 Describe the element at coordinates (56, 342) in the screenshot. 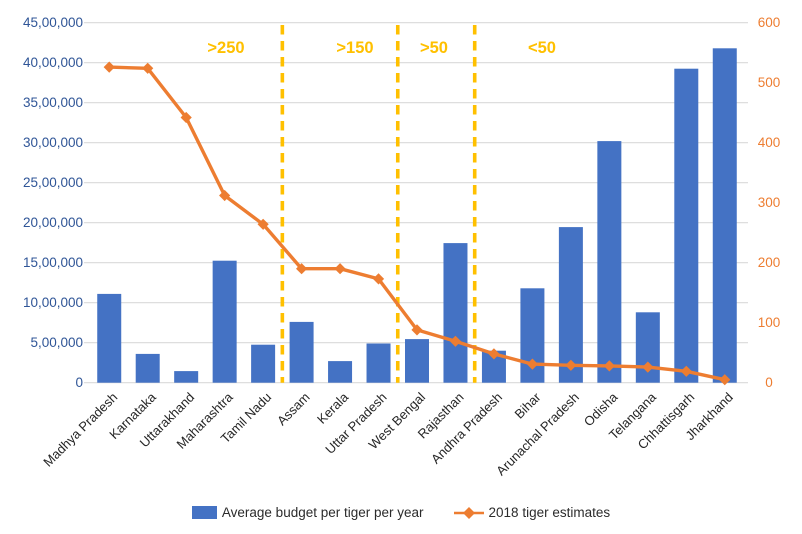

I see `left-axis-tick-label: 5,00,000` at that location.